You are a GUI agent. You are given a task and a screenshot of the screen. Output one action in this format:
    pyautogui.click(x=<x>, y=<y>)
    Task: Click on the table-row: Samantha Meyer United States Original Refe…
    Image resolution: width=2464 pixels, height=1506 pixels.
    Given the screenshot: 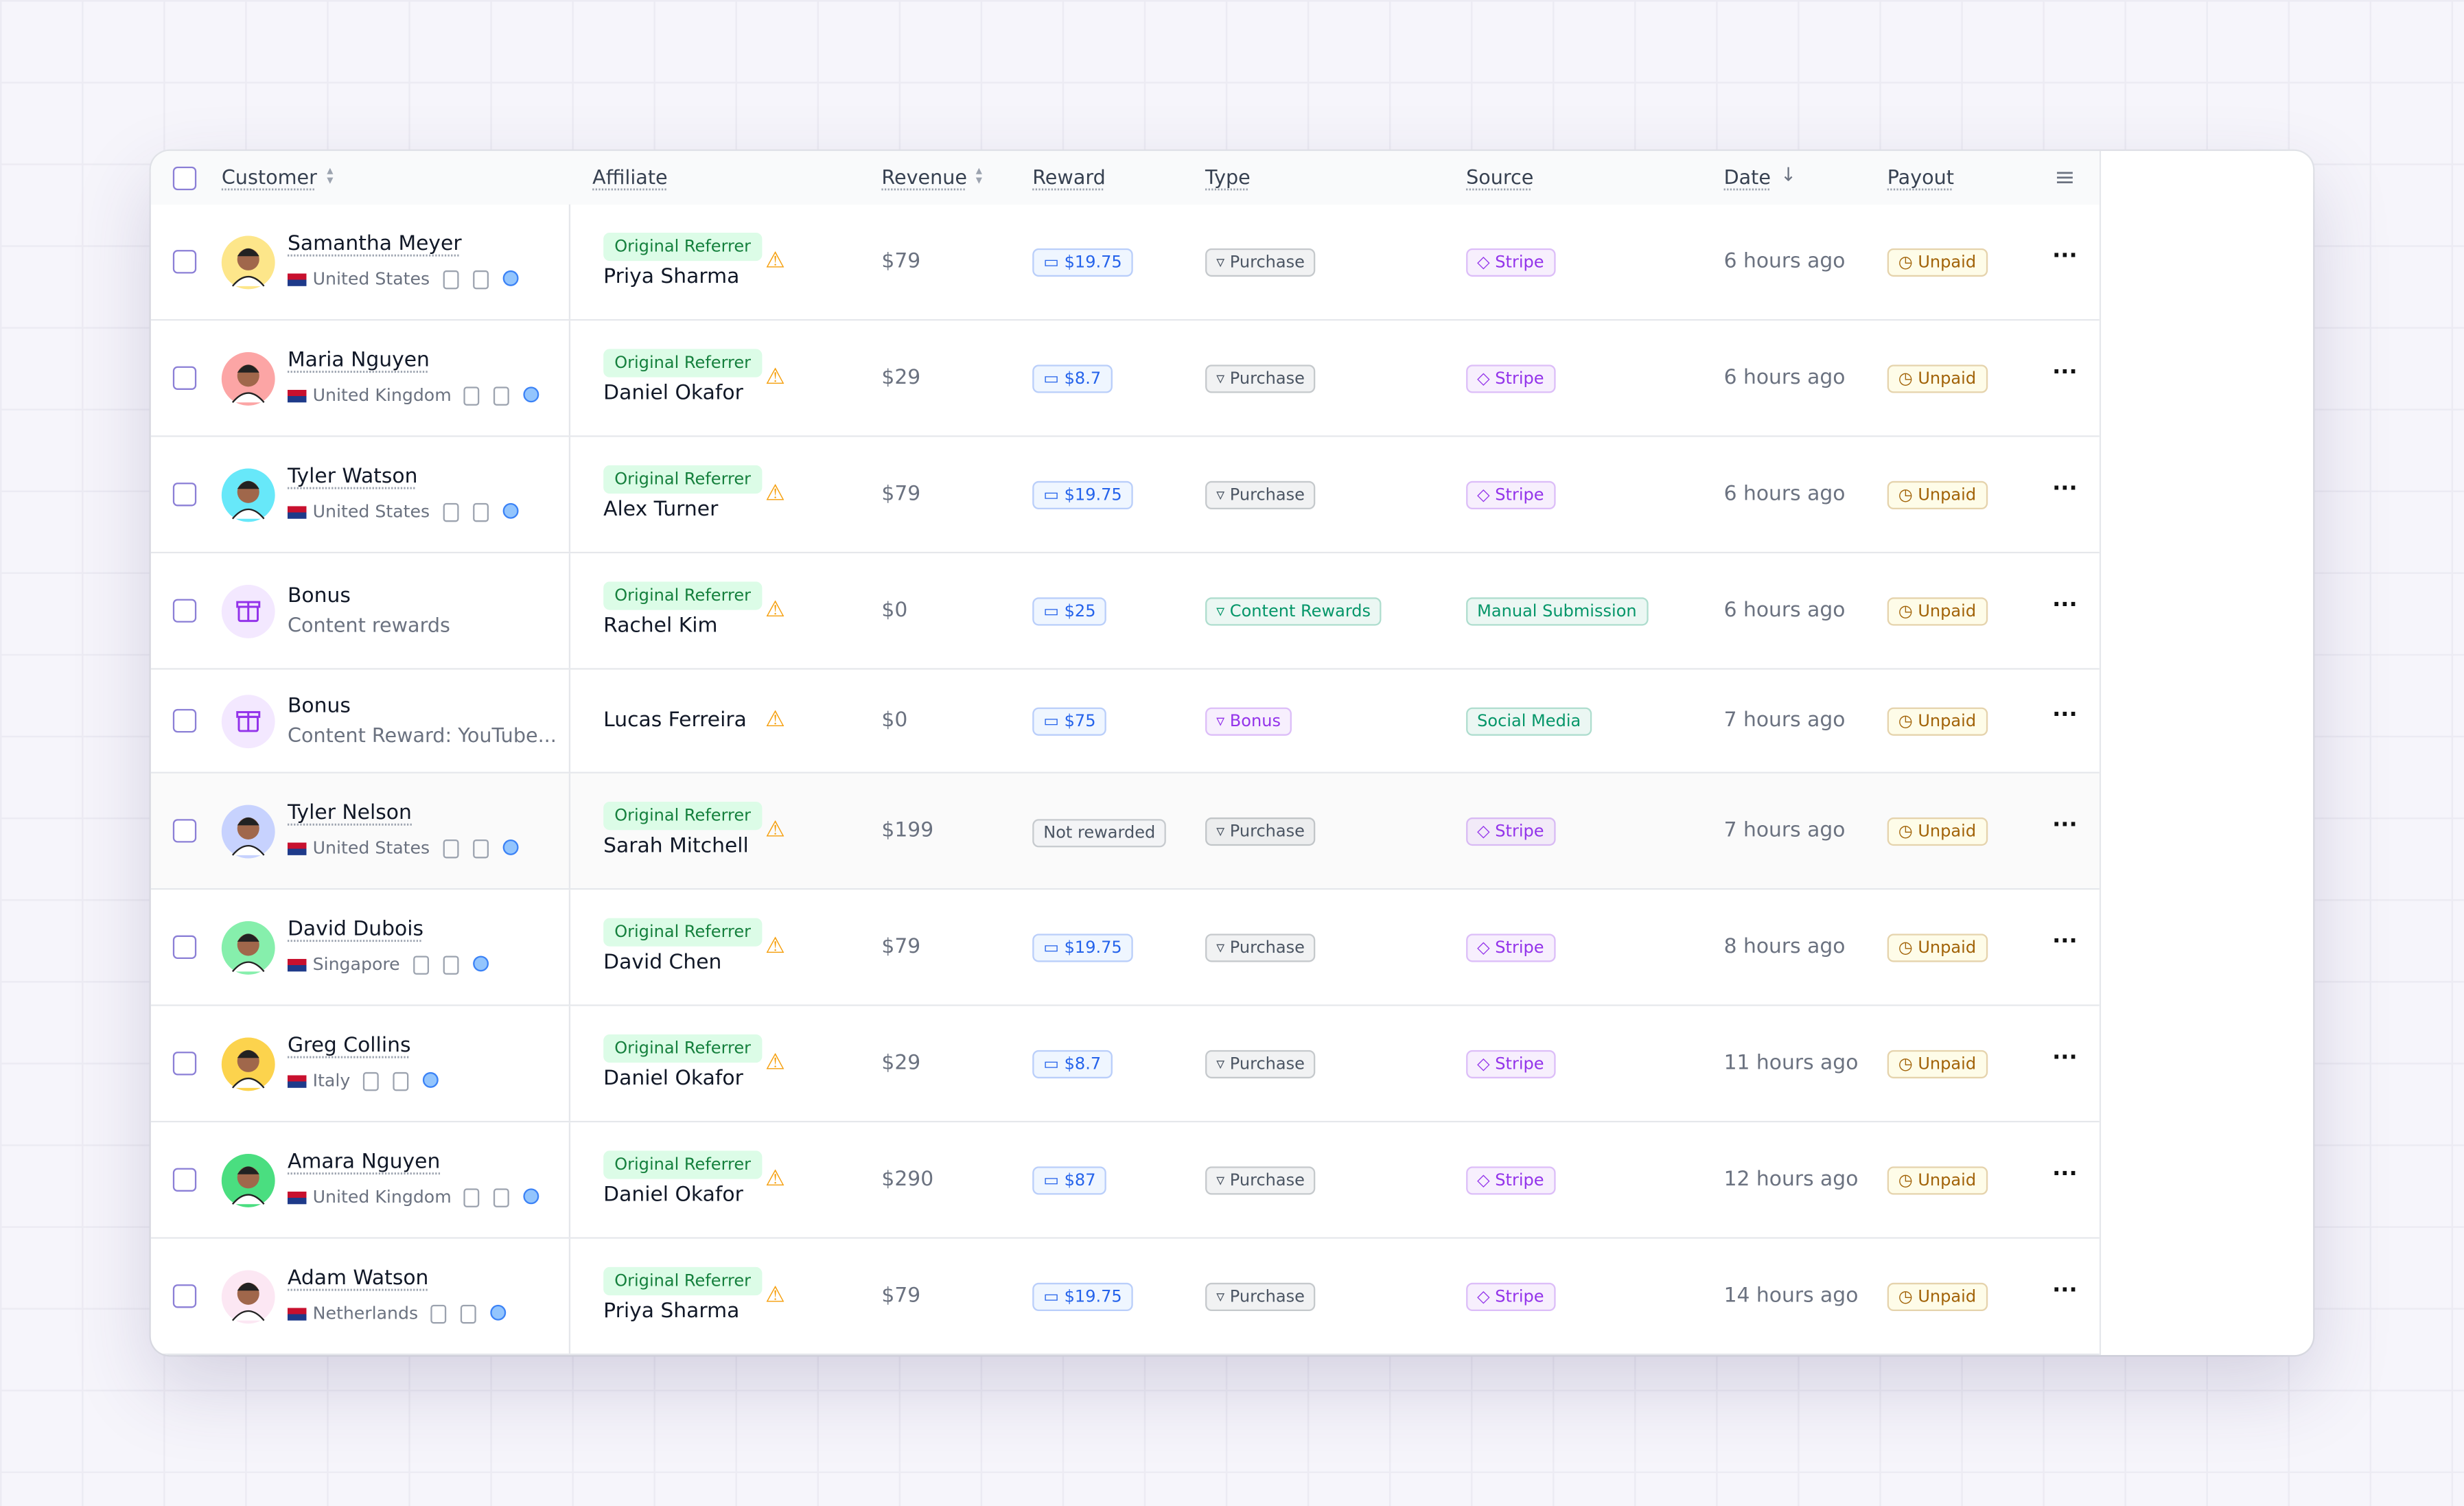 What is the action you would take?
    pyautogui.click(x=1125, y=262)
    